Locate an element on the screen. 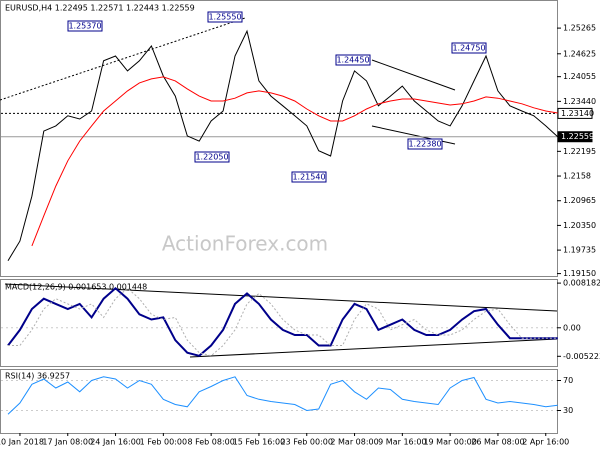  y-tick-label: 70 is located at coordinates (568, 380).